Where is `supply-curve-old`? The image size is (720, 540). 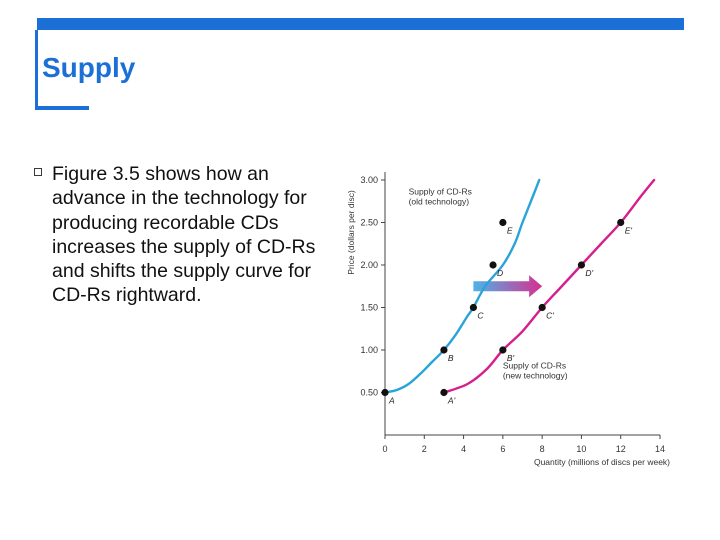
supply-curve-old is located at coordinates (462, 286).